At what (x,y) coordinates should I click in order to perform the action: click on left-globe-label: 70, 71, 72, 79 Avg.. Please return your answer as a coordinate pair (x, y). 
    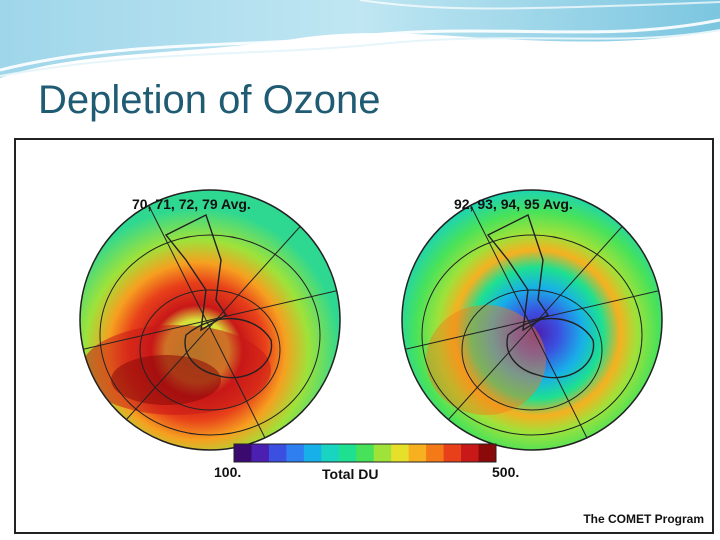
    Looking at the image, I should click on (191, 204).